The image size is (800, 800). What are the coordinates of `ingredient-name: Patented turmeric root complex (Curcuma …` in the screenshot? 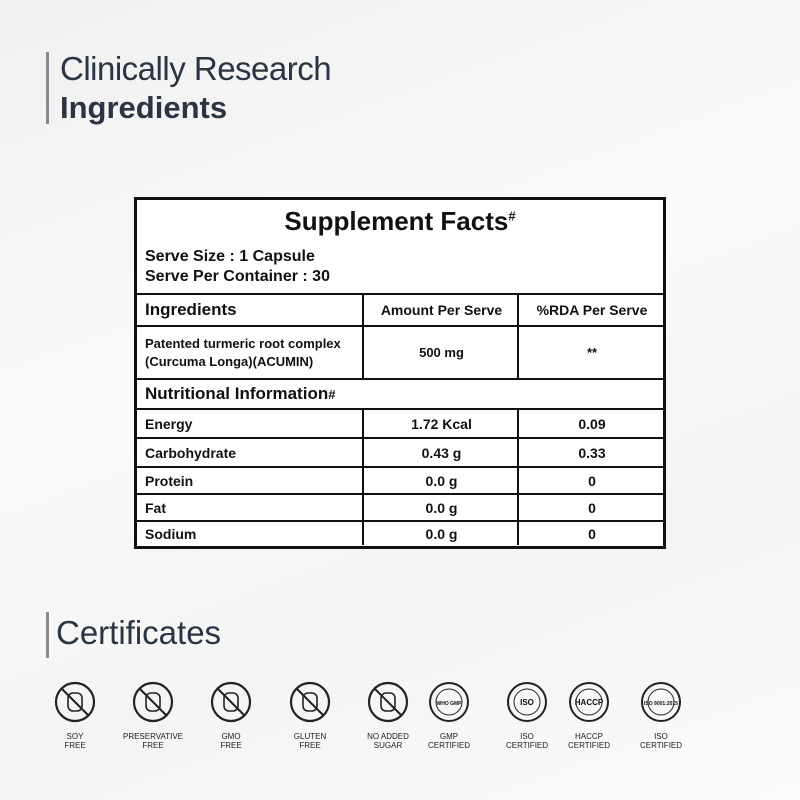 It's located at (252, 352).